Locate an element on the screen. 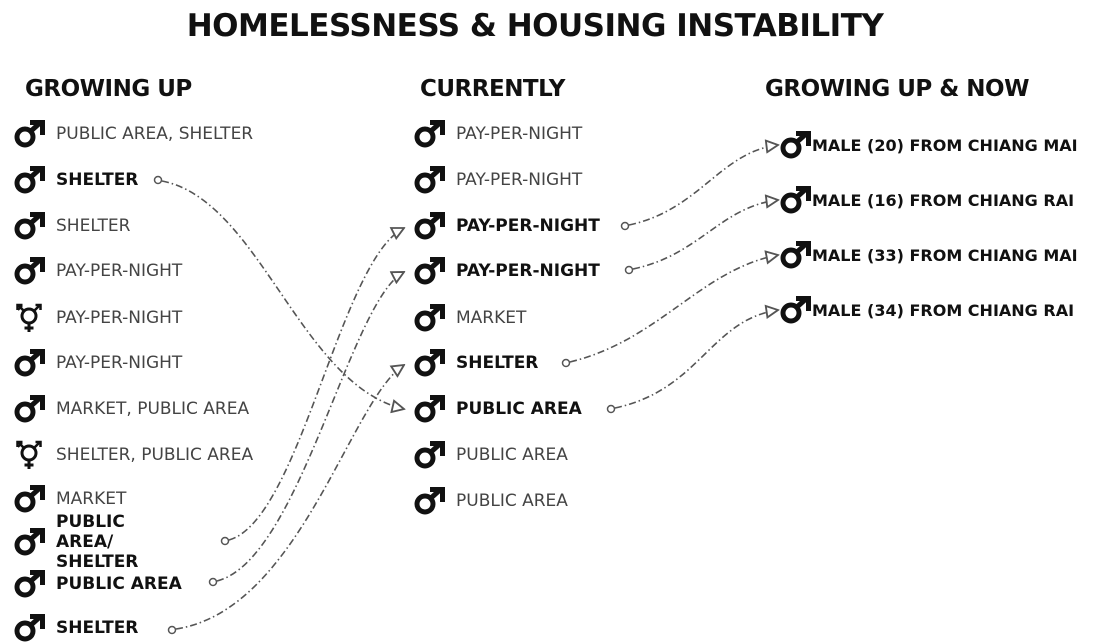 The width and height of the screenshot is (1098, 643). title: HOMELESSNESS & HOUSING INSTABILITY is located at coordinates (535, 26).